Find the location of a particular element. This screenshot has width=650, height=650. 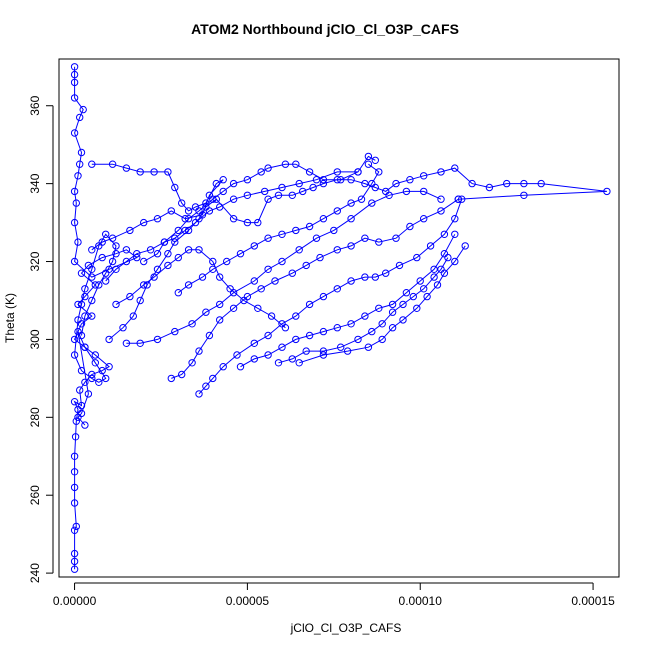

y-tick-label: 280 is located at coordinates (35, 417).